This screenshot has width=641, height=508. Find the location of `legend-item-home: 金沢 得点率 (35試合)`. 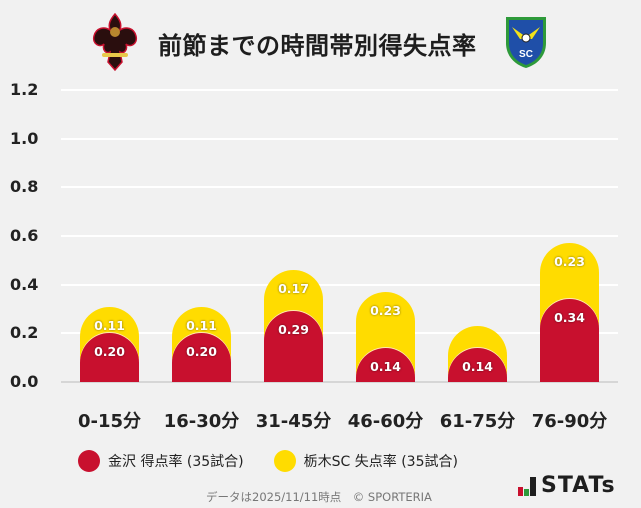

legend-item-home: 金沢 得点率 (35試合) is located at coordinates (161, 461).